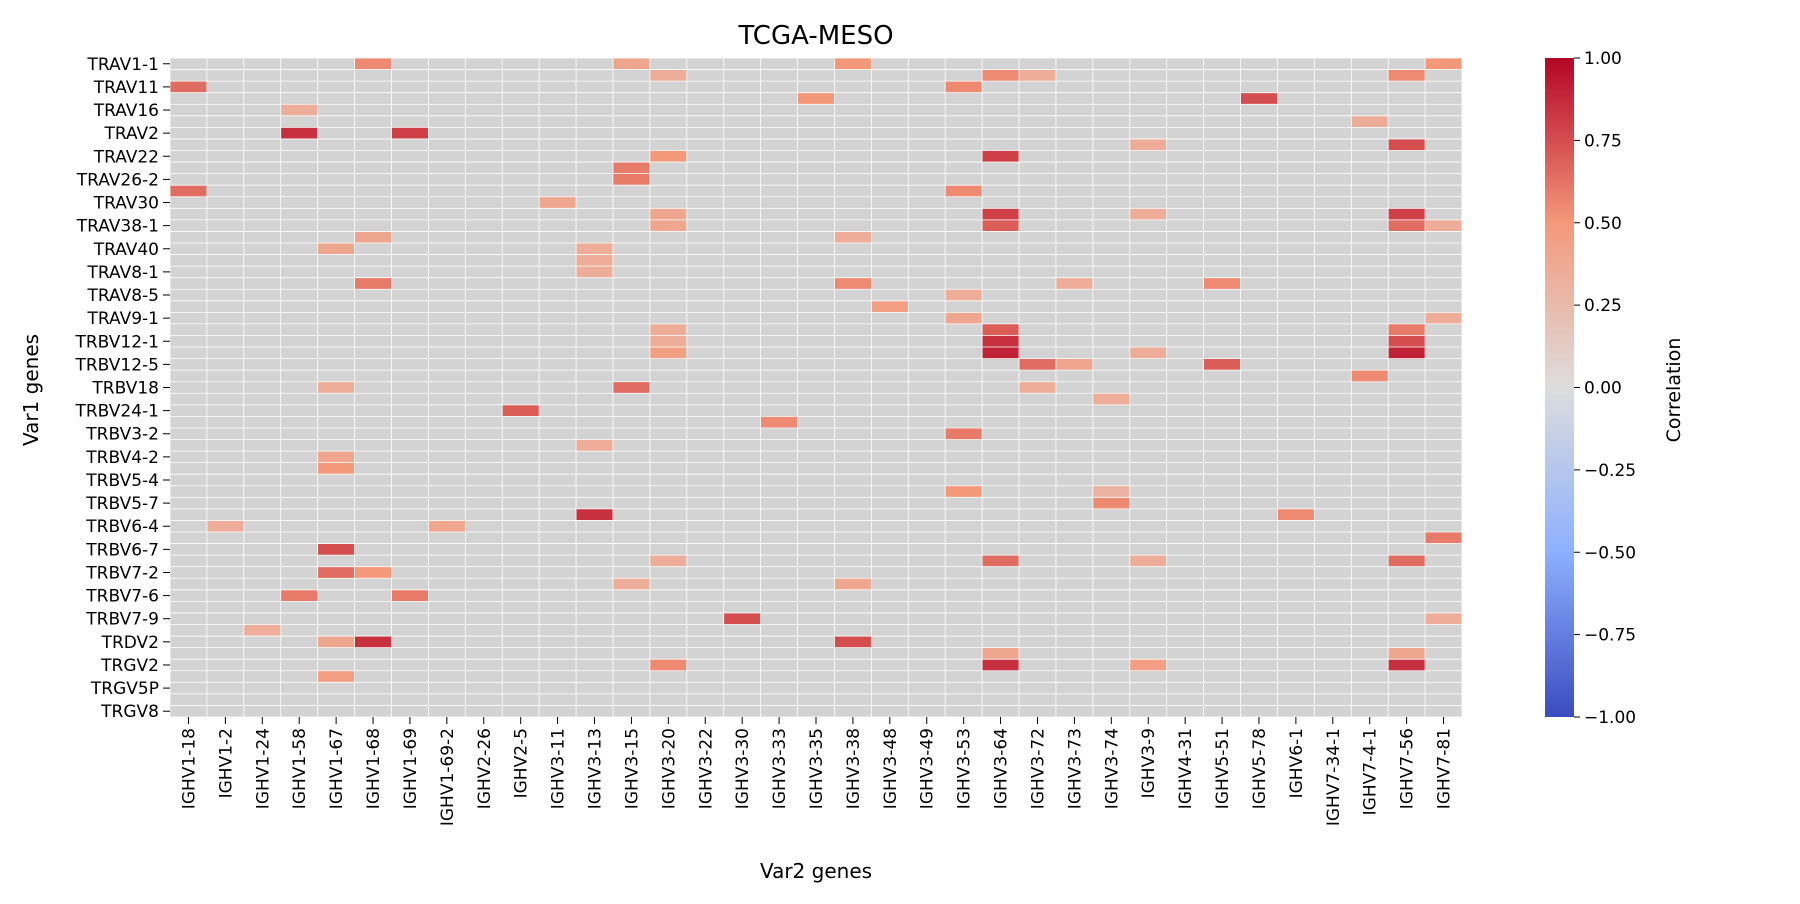  Describe the element at coordinates (632, 768) in the screenshot. I see `x-tick-label: IGHV3-15` at that location.